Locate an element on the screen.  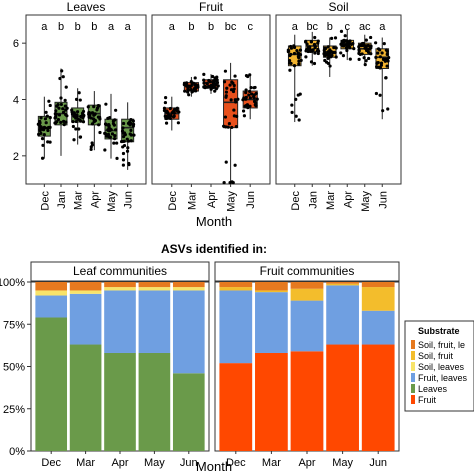
box-may is located at coordinates (365, 50).